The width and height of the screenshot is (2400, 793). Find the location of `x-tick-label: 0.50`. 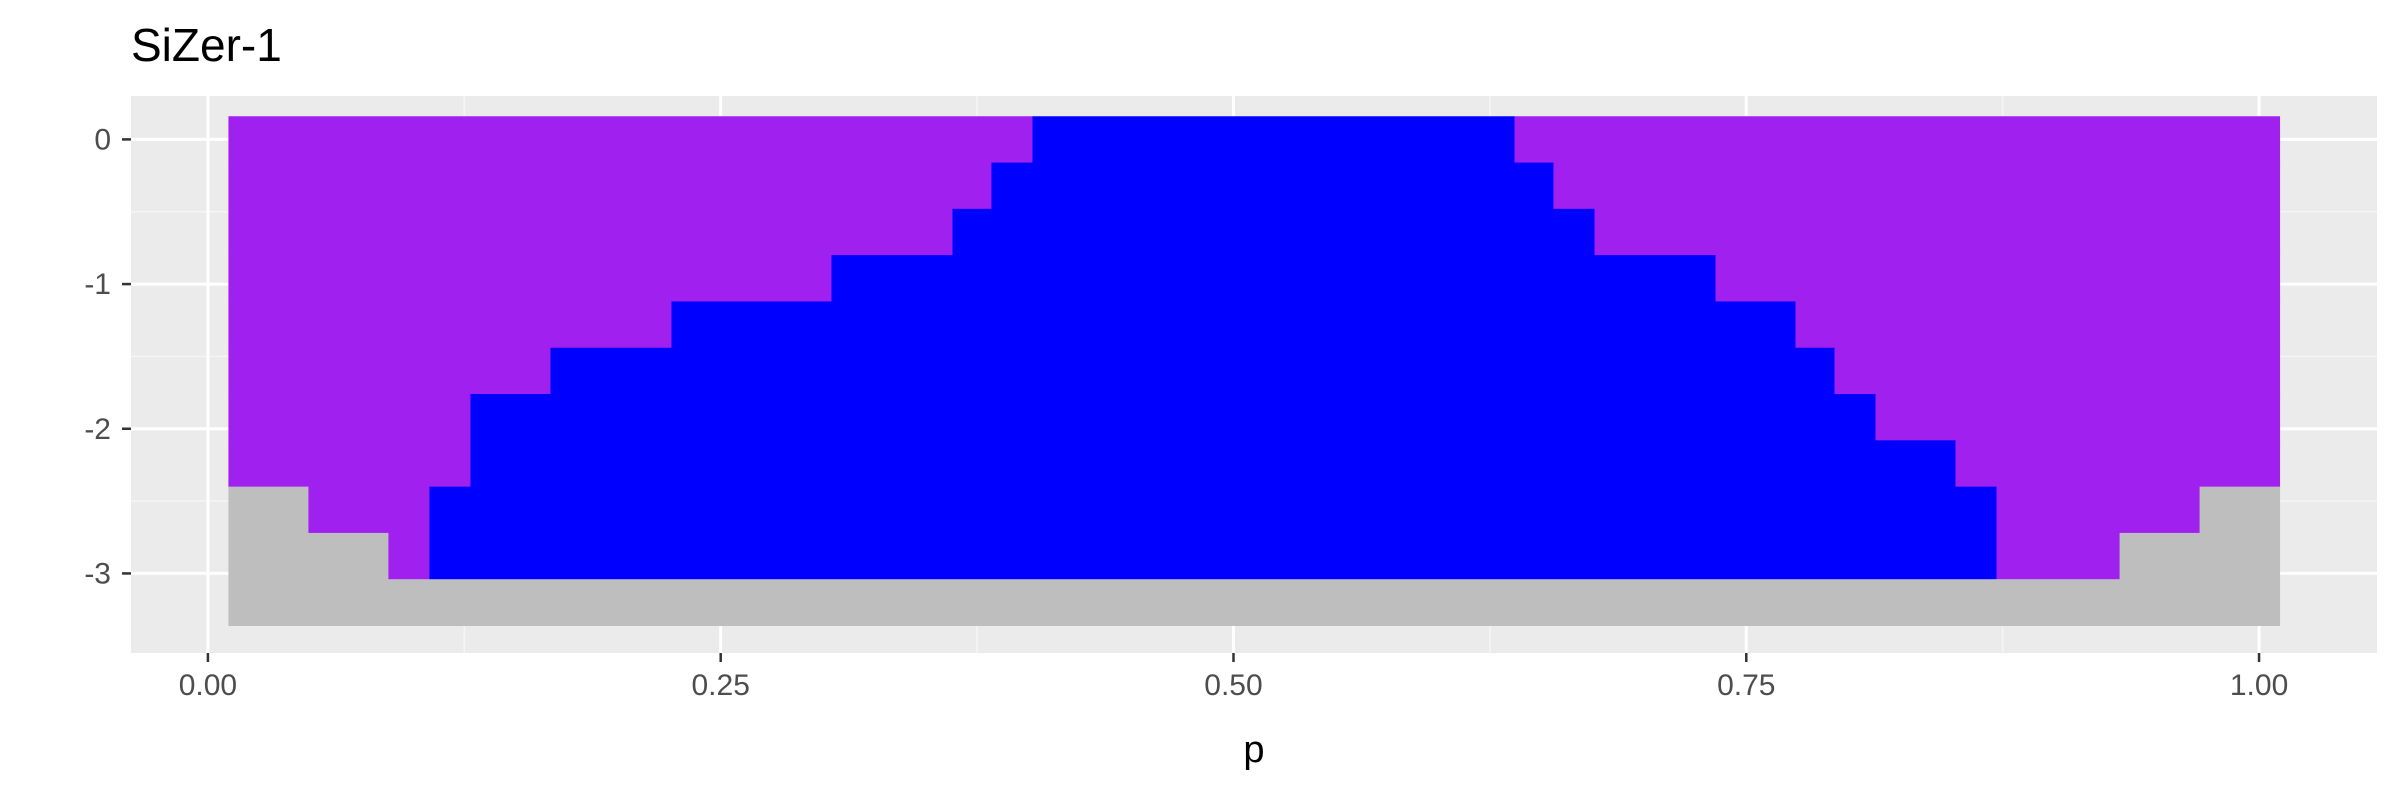

x-tick-label: 0.50 is located at coordinates (1233, 685).